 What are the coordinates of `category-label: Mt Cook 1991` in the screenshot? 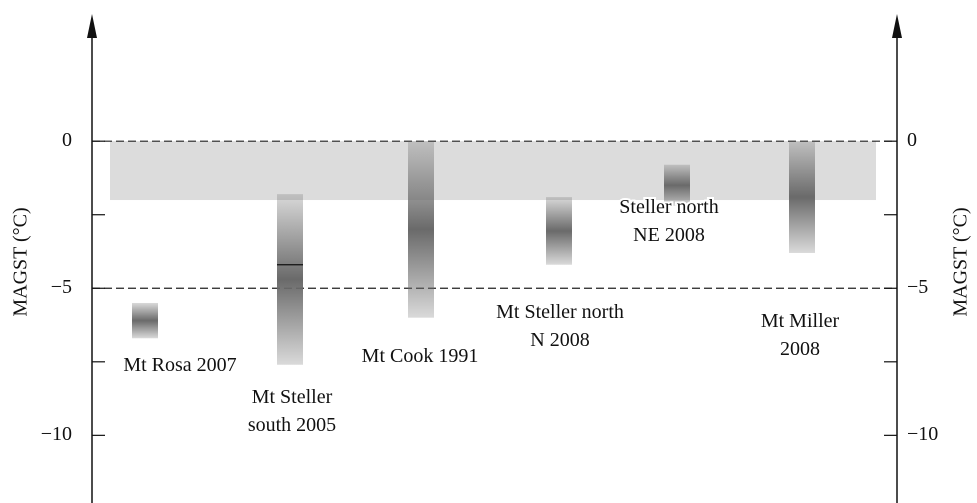 It's located at (420, 356).